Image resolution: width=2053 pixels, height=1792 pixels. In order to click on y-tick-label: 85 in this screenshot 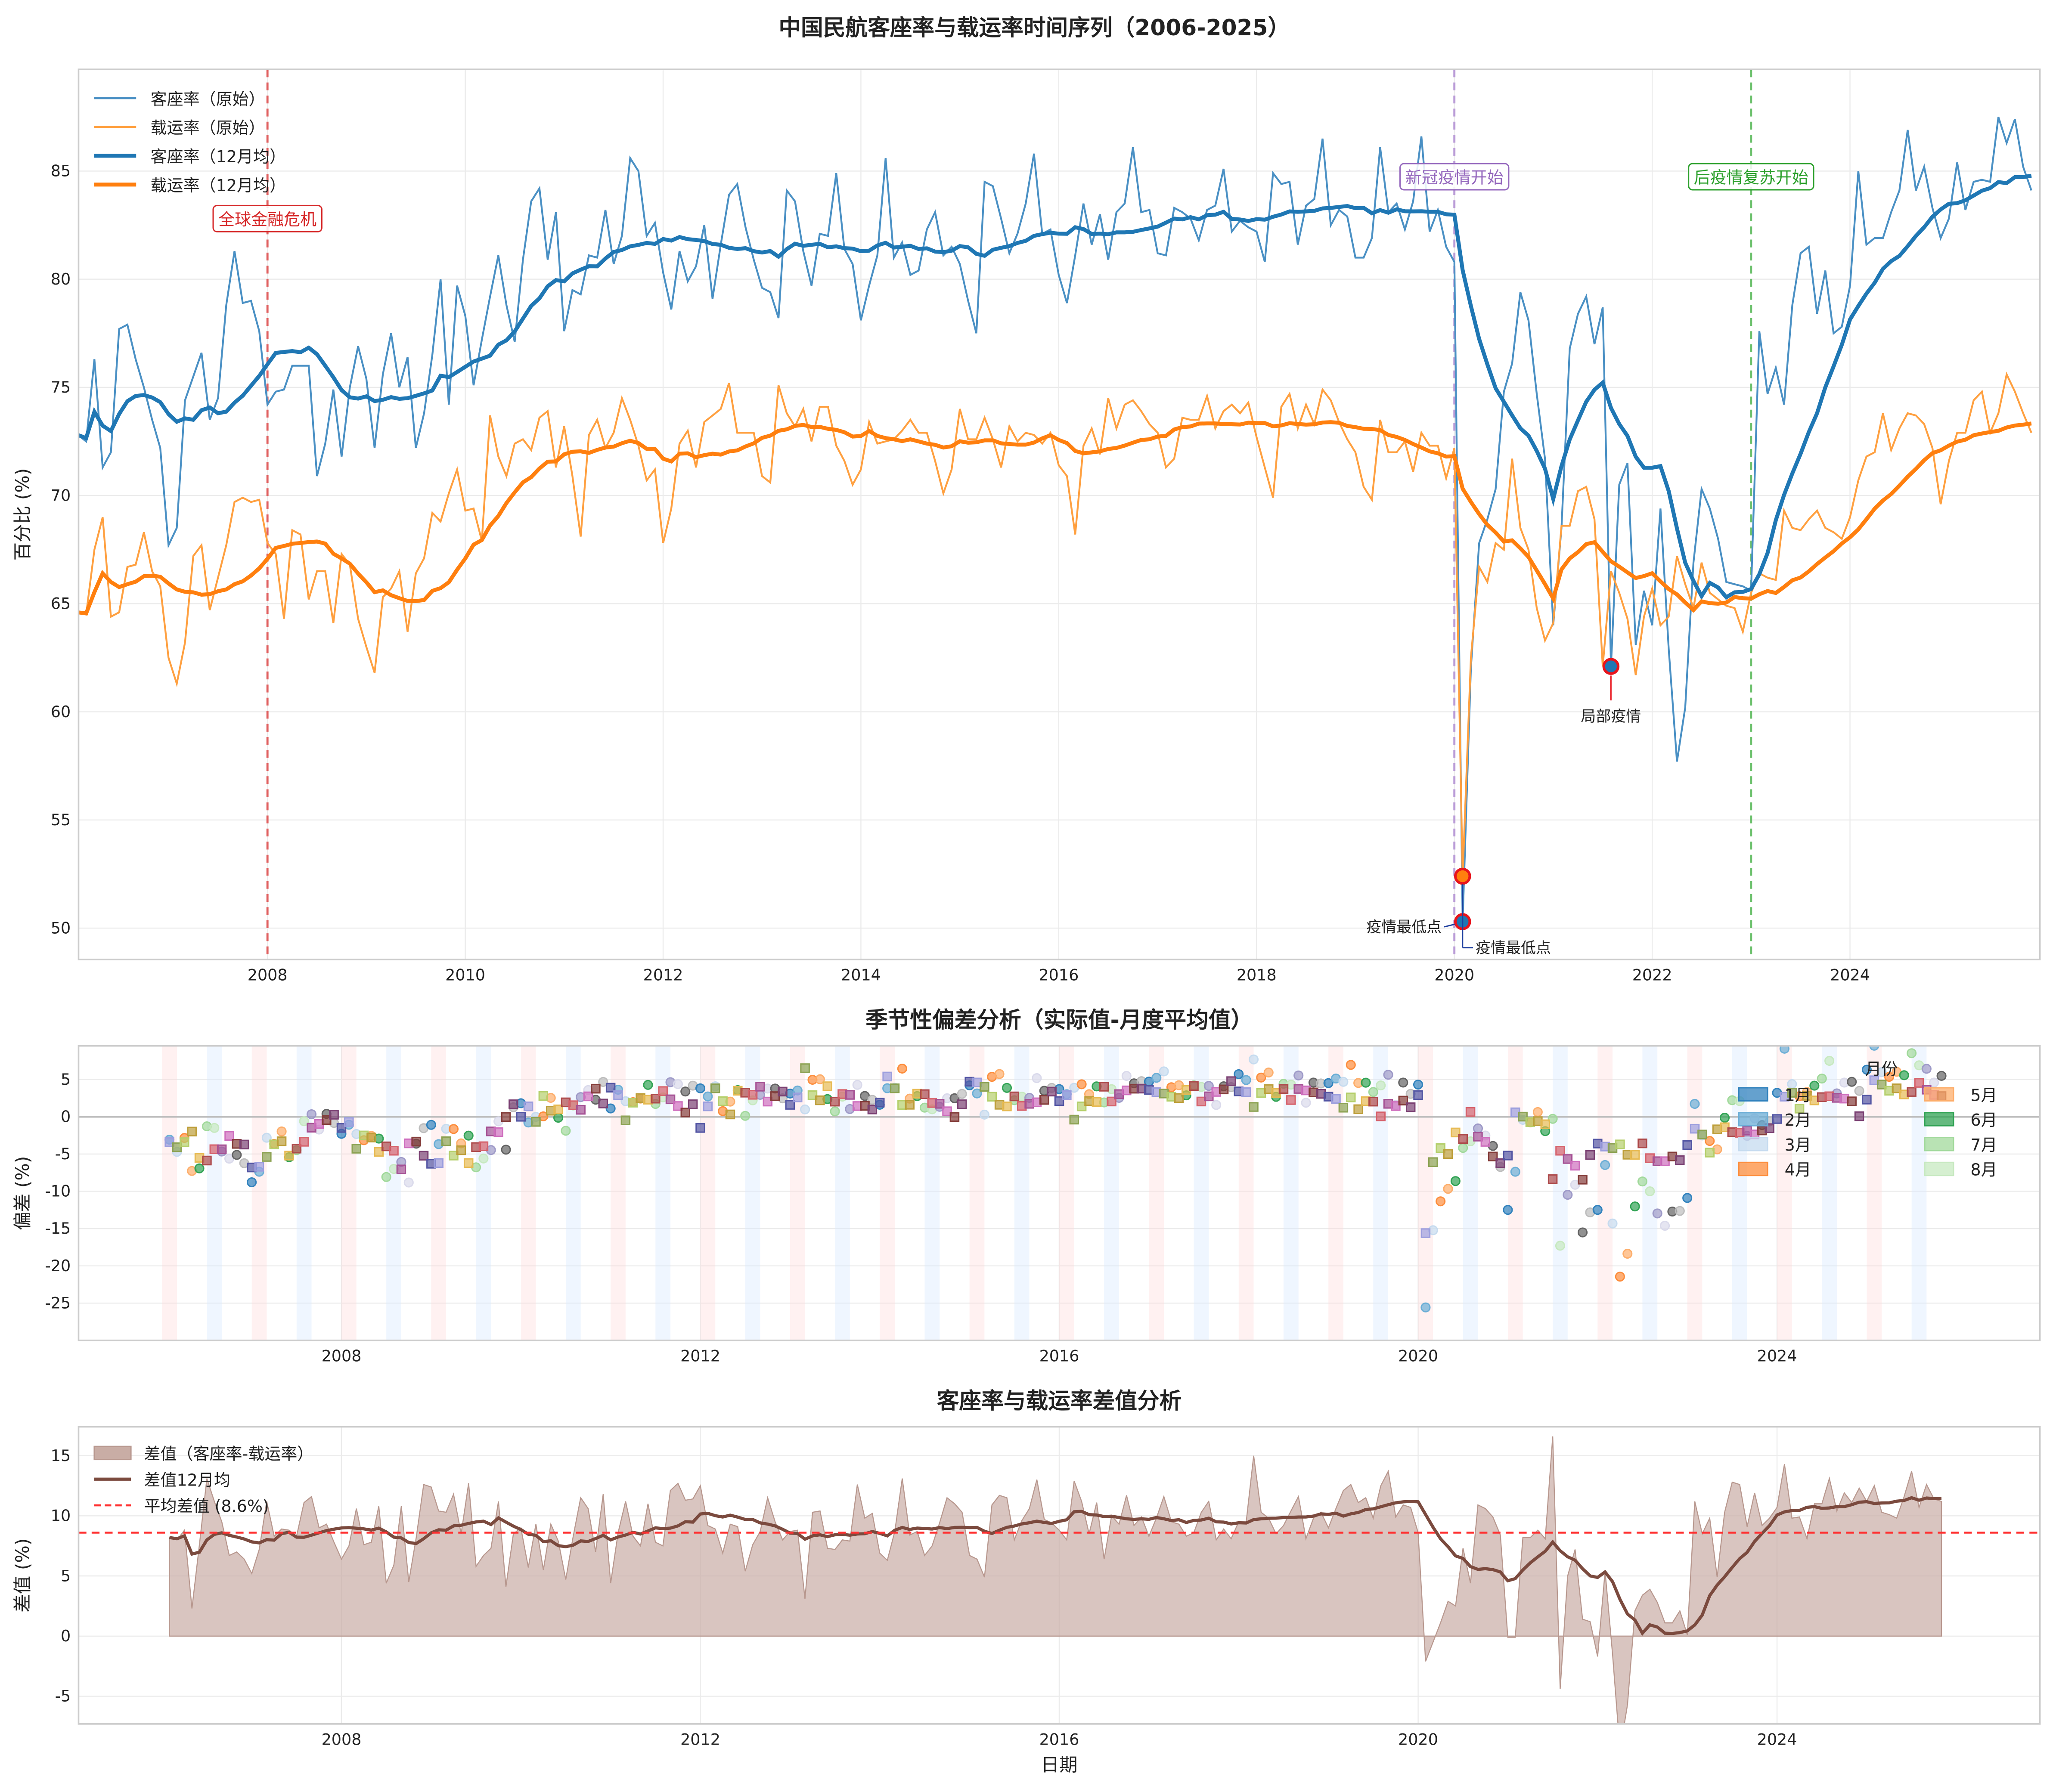, I will do `click(61, 171)`.